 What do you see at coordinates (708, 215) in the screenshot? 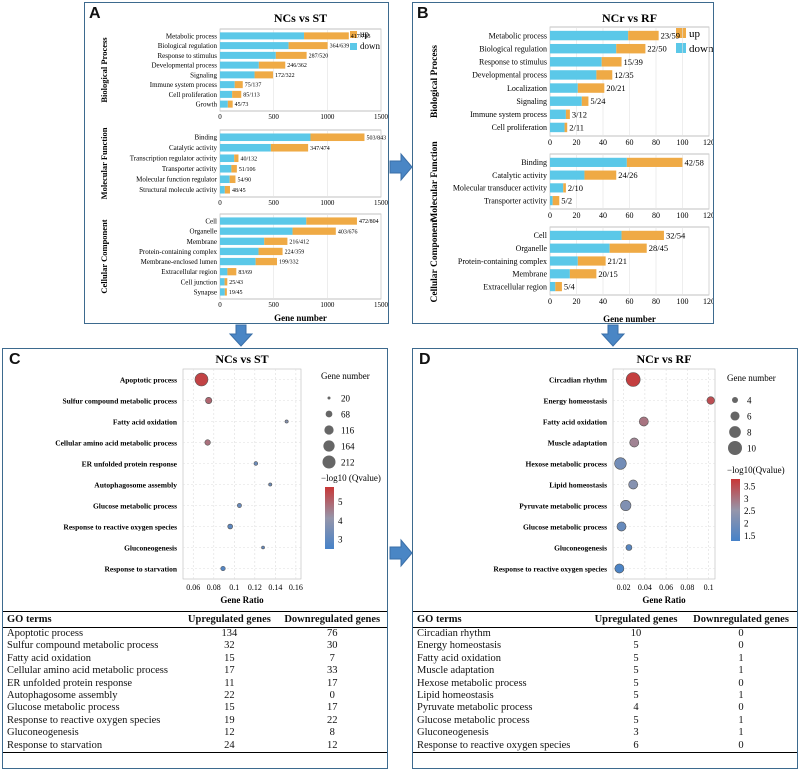
I see `x-tick-label: 120` at bounding box center [708, 215].